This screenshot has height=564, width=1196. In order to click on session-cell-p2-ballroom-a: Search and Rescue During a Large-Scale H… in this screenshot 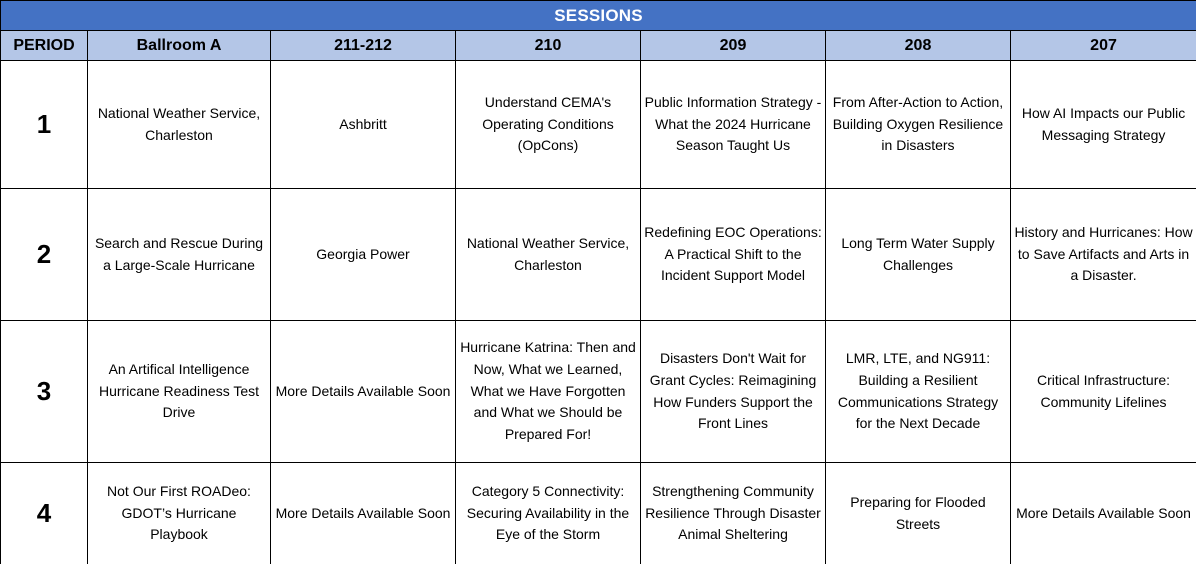, I will do `click(179, 254)`.